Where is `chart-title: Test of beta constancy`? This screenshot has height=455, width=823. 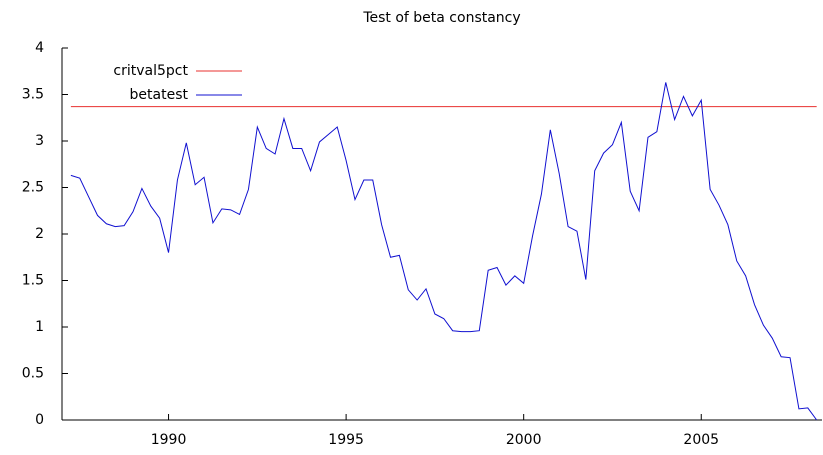
chart-title: Test of beta constancy is located at coordinates (441, 18).